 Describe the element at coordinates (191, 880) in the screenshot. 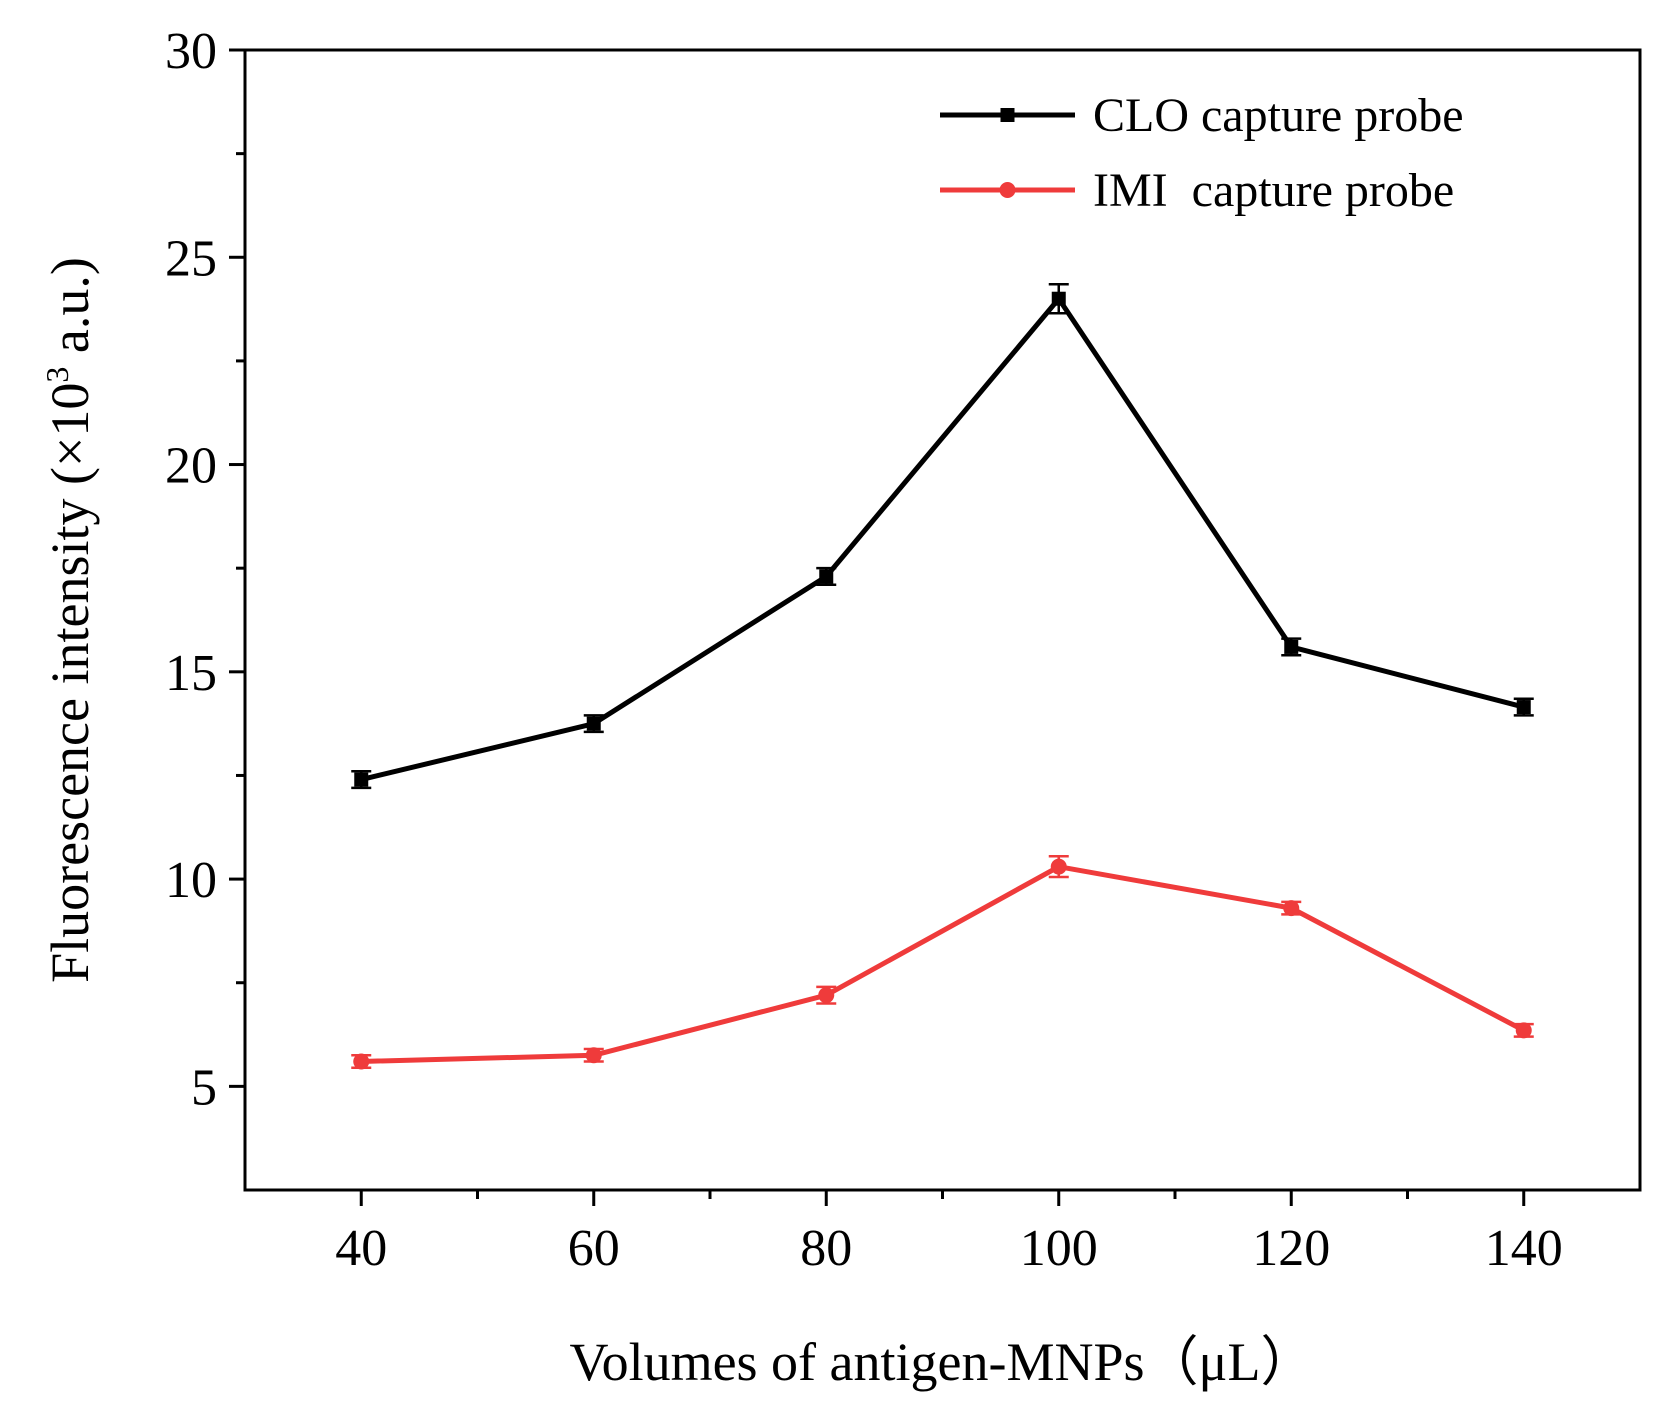

I see `y-tick-label: 10` at that location.